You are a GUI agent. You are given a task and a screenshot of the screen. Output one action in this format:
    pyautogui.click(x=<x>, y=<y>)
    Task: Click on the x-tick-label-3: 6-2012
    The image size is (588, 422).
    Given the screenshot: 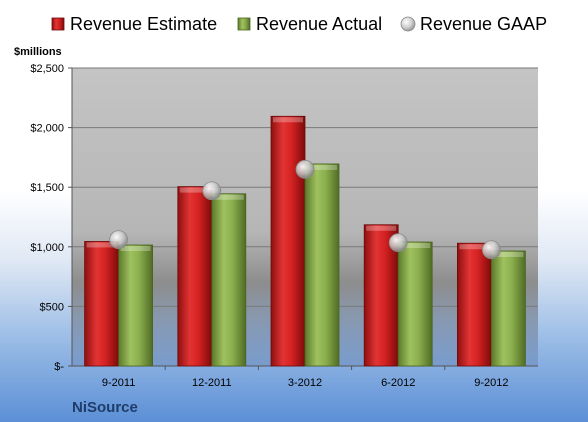 What is the action you would take?
    pyautogui.click(x=398, y=383)
    